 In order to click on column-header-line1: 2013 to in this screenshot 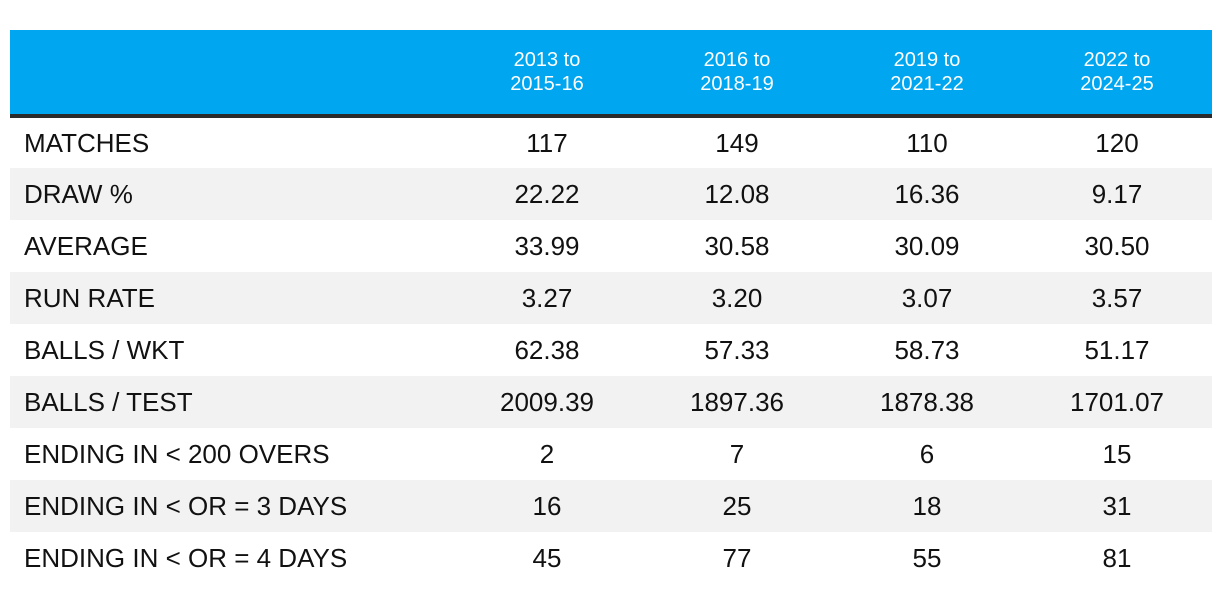, I will do `click(547, 60)`.